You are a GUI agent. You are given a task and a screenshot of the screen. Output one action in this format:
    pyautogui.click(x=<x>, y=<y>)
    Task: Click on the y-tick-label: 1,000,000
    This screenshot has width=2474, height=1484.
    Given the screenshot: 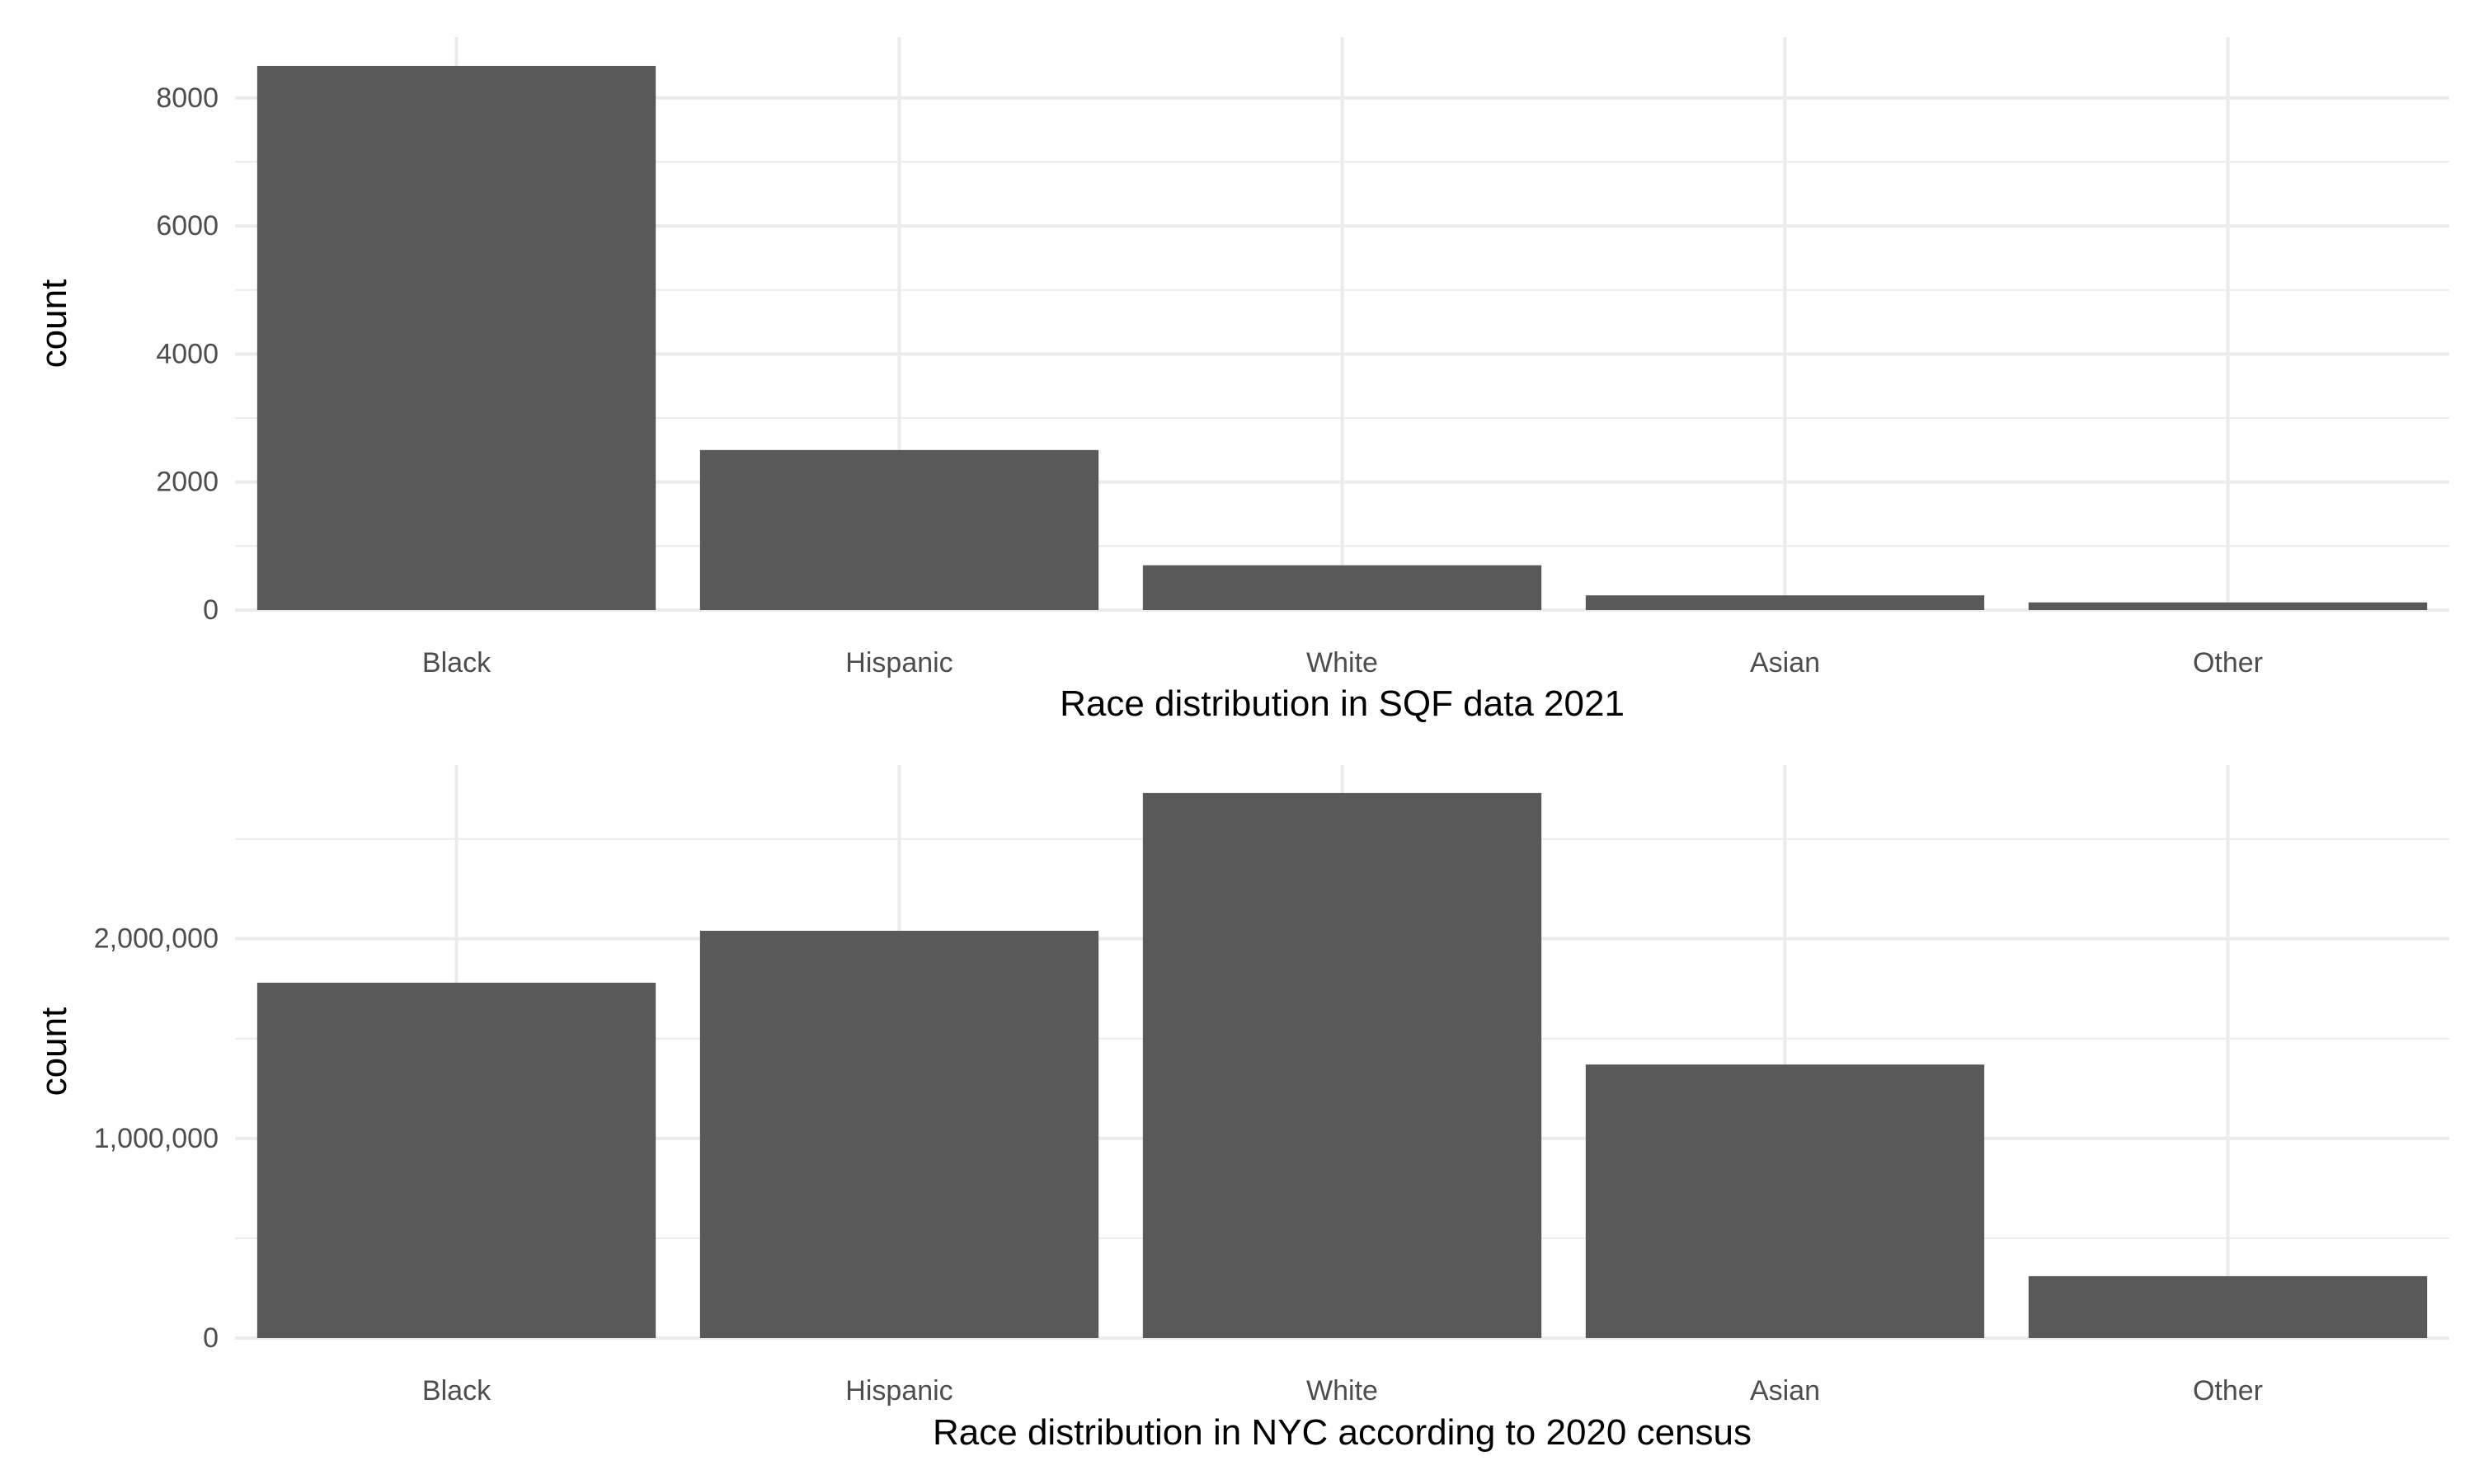 What is the action you would take?
    pyautogui.click(x=156, y=1138)
    